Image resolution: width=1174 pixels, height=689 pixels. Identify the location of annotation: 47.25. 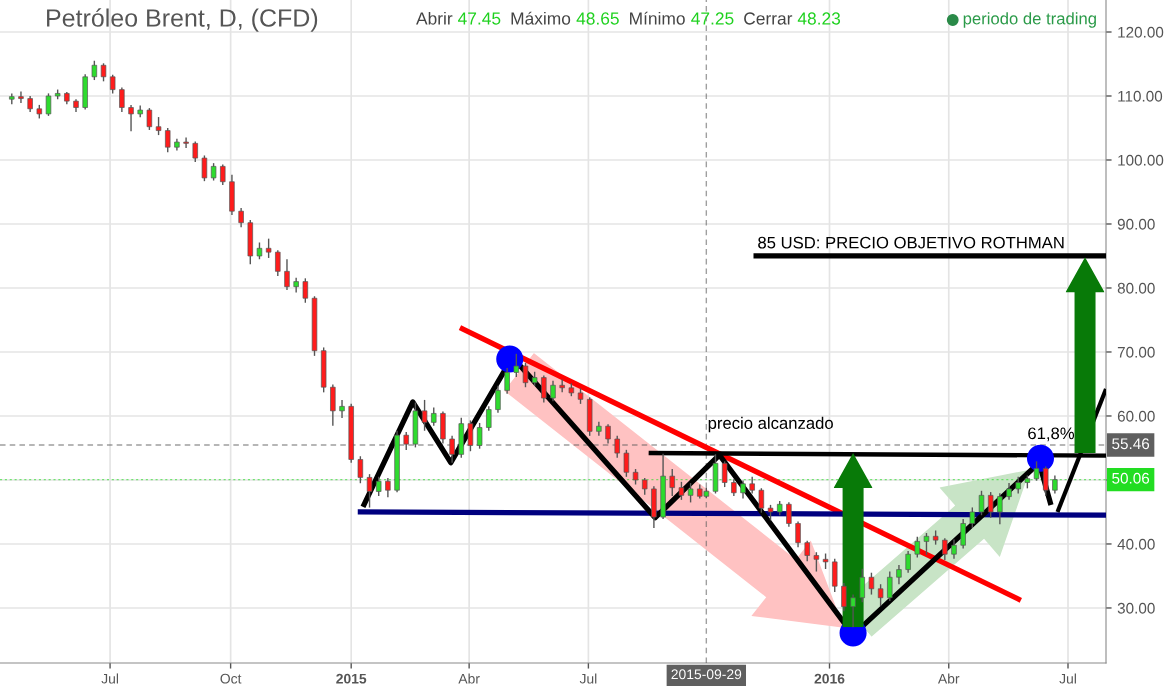
(712, 18).